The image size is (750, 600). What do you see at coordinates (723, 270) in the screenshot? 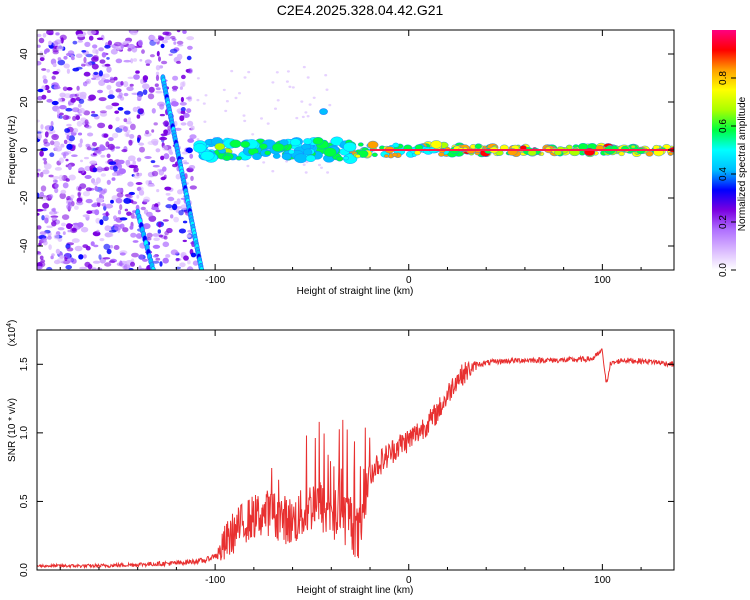
I see `colorbar-tick-label: 0.0` at bounding box center [723, 270].